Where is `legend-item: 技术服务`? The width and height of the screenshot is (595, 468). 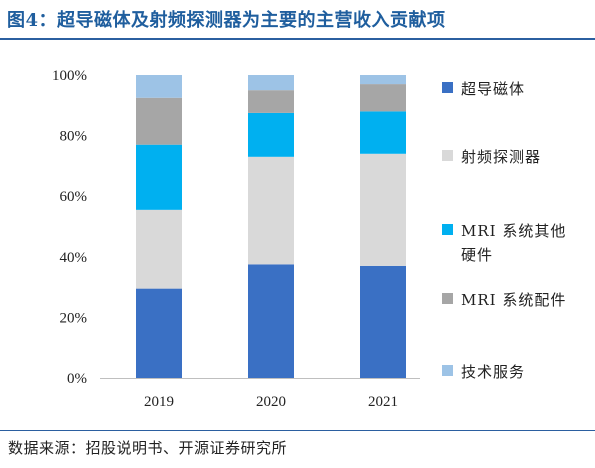 legend-item: 技术服务 is located at coordinates (511, 372).